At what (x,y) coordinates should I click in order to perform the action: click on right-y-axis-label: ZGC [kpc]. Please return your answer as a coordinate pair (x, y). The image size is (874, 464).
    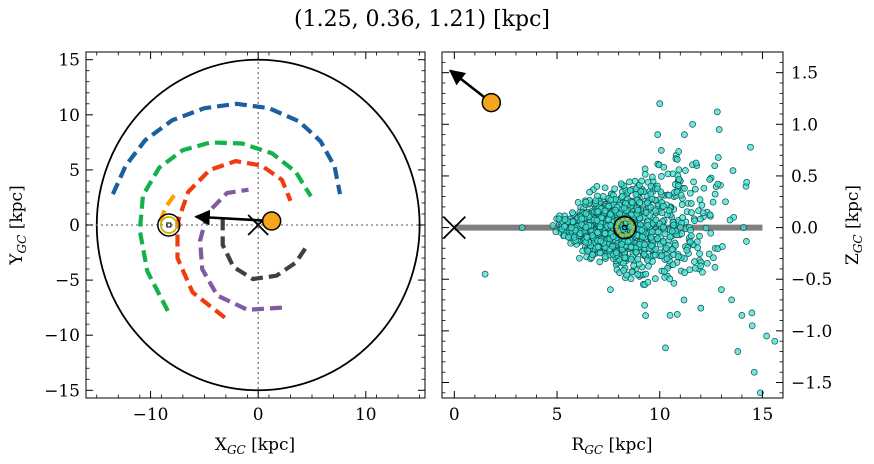
    Looking at the image, I should click on (854, 225).